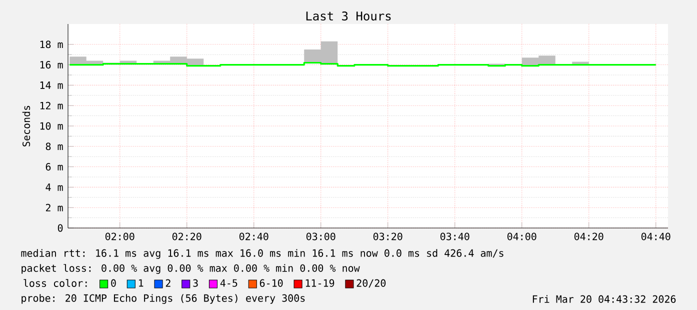 The width and height of the screenshot is (697, 310). Describe the element at coordinates (320, 283) in the screenshot. I see `legend-label: 11-19` at that location.